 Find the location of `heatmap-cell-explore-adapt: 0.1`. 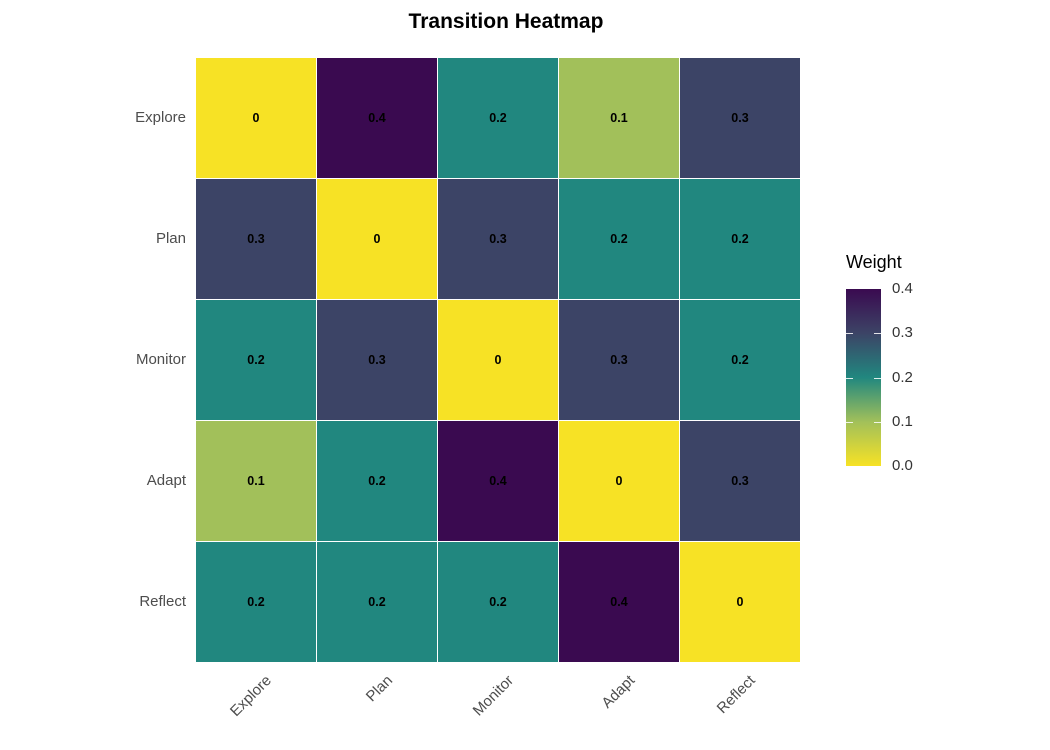

heatmap-cell-explore-adapt: 0.1 is located at coordinates (619, 118).